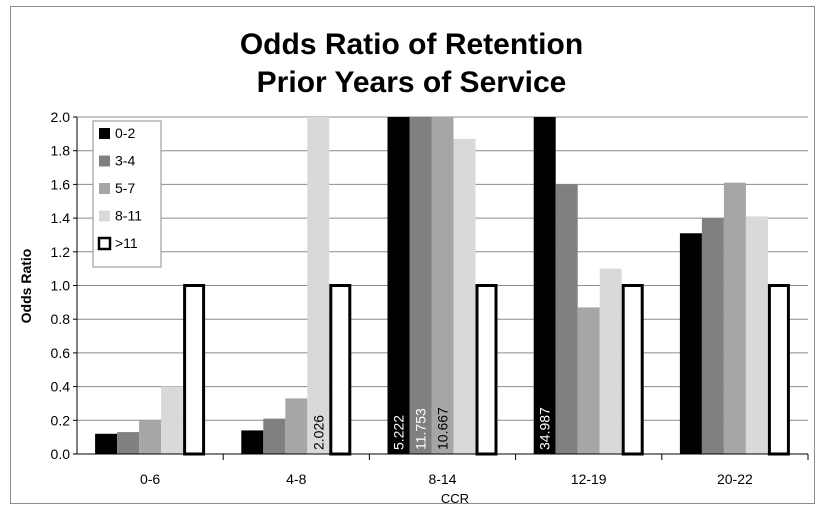 This screenshot has width=823, height=512. What do you see at coordinates (128, 216) in the screenshot?
I see `legend-label: 8-11` at bounding box center [128, 216].